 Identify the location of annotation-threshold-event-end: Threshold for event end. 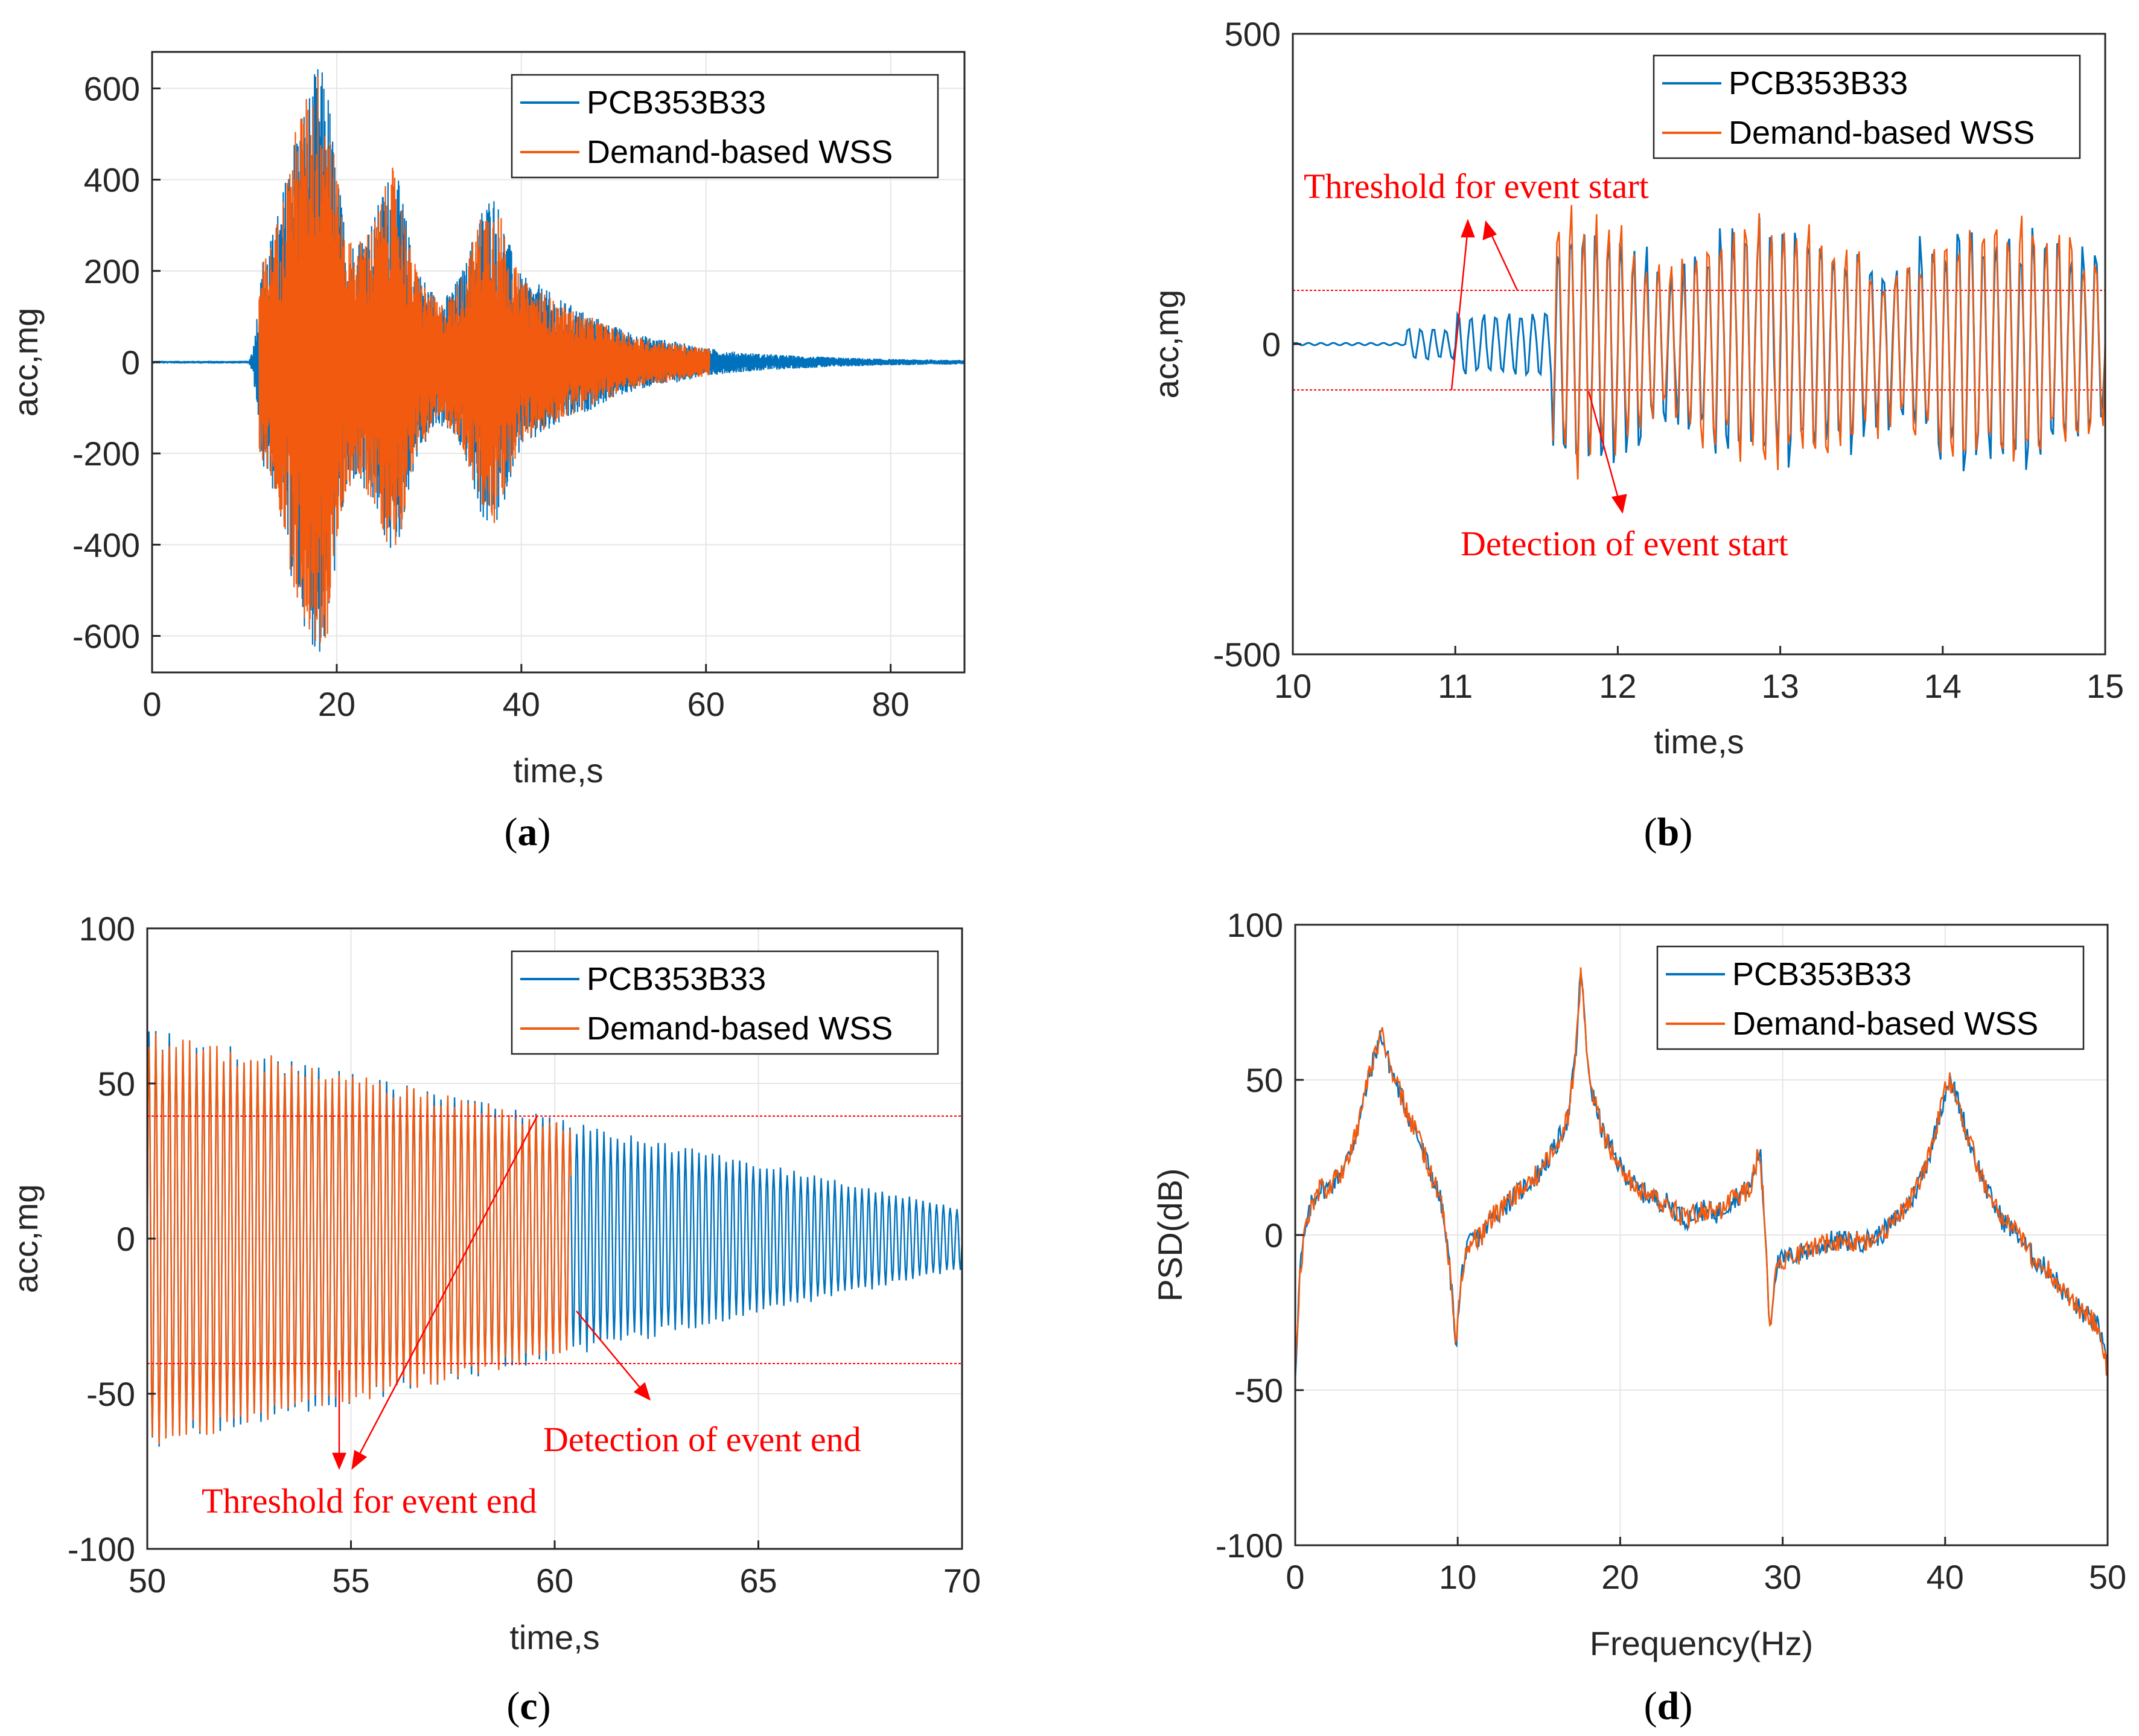
(369, 1501).